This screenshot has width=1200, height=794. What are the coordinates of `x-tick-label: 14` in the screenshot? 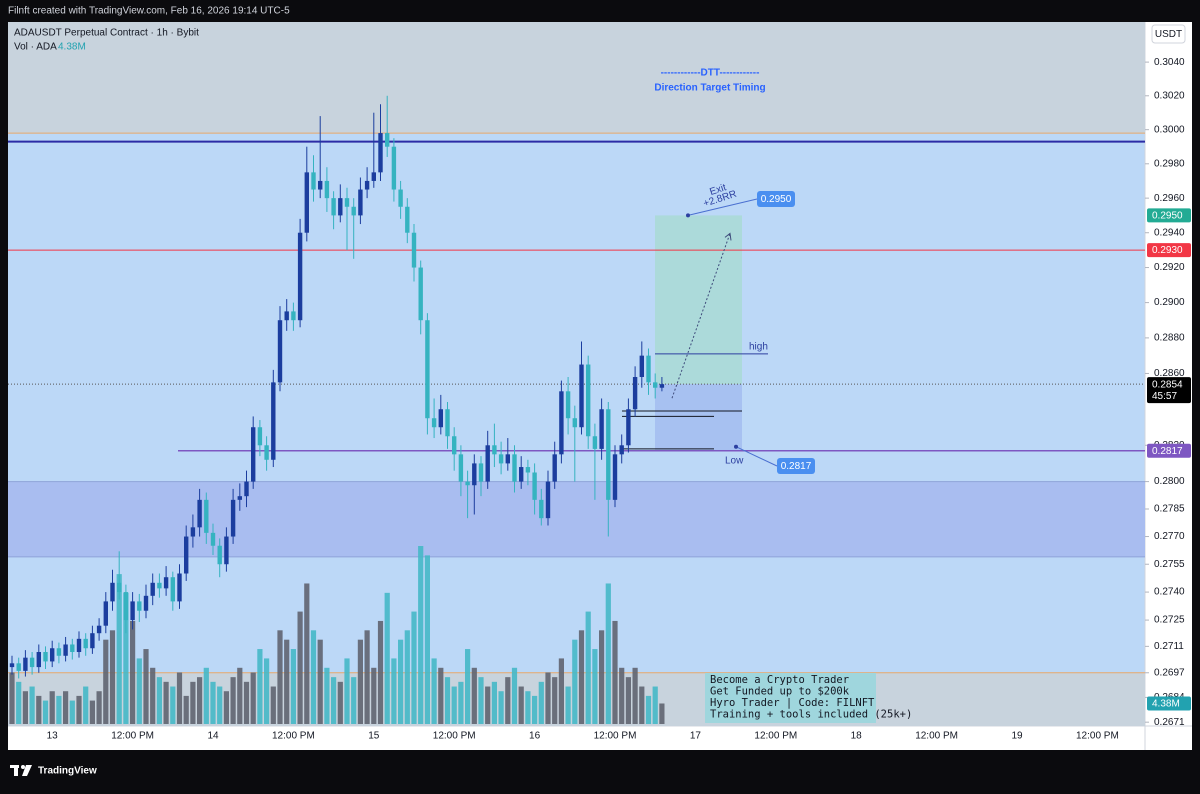 It's located at (213, 736).